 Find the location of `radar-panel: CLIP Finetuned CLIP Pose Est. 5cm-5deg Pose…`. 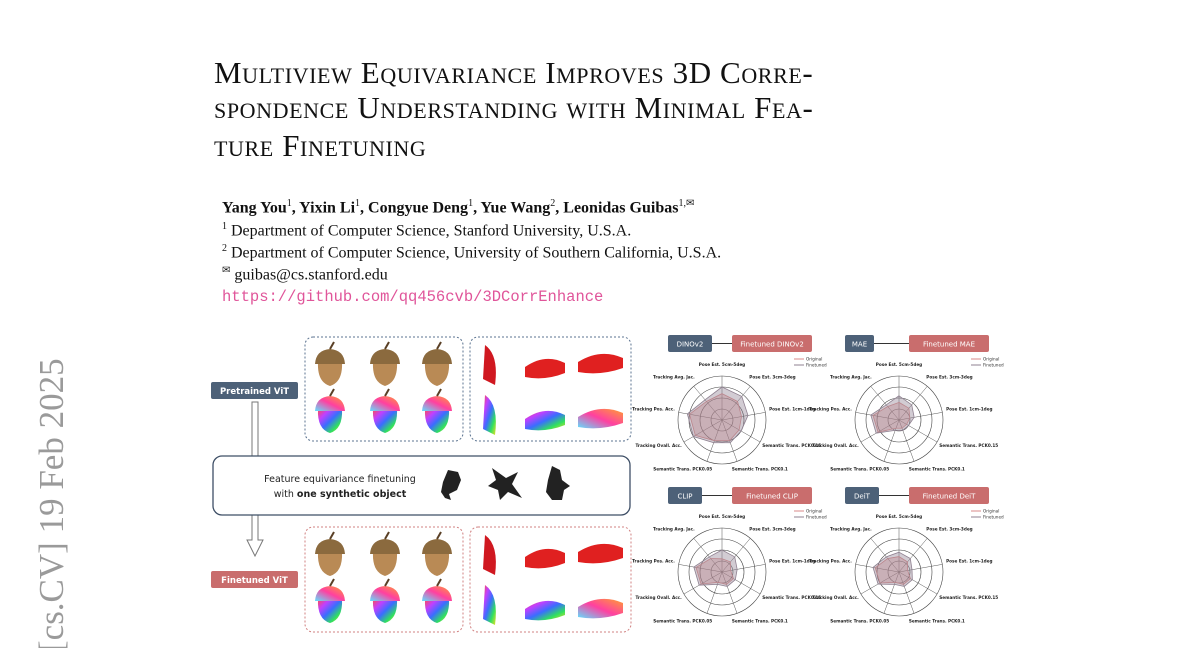

radar-panel: CLIP Finetuned CLIP Pose Est. 5cm-5deg Pose… is located at coordinates (729, 555).